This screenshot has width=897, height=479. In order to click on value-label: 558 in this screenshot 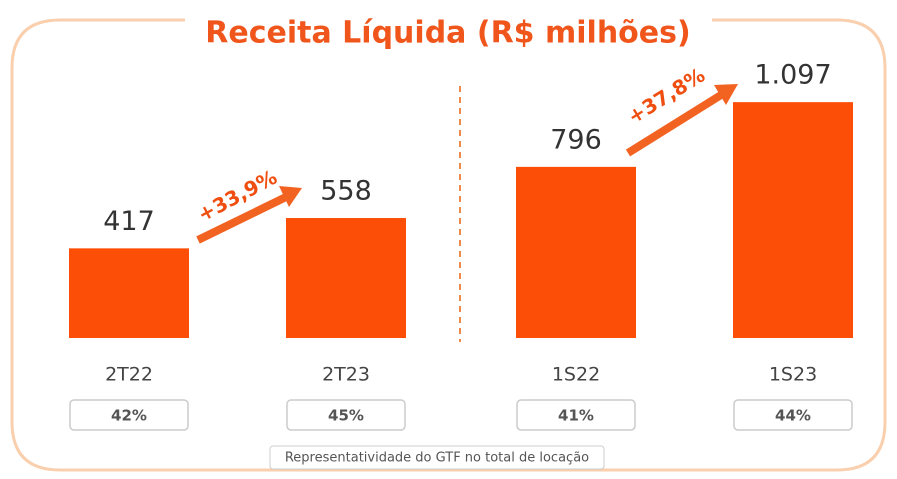, I will do `click(346, 191)`.